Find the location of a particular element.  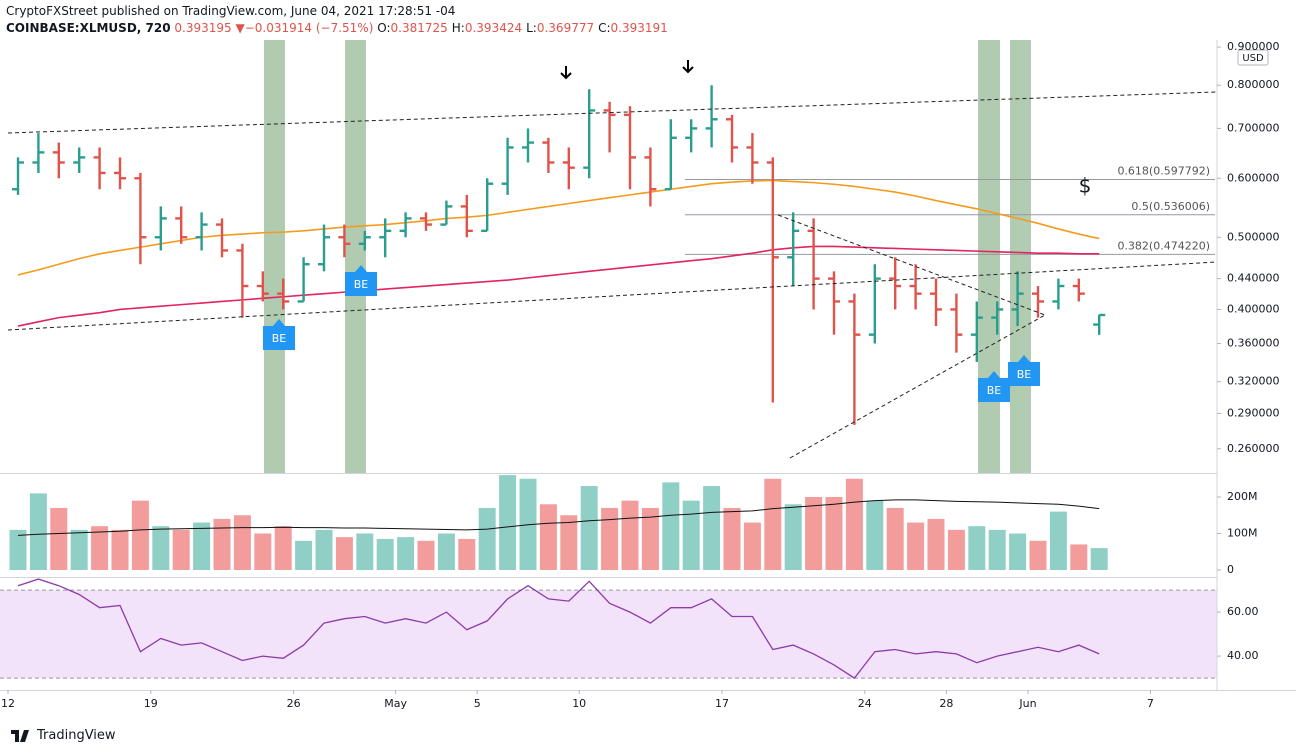

y-tick-label: 40.00 is located at coordinates (1243, 655).